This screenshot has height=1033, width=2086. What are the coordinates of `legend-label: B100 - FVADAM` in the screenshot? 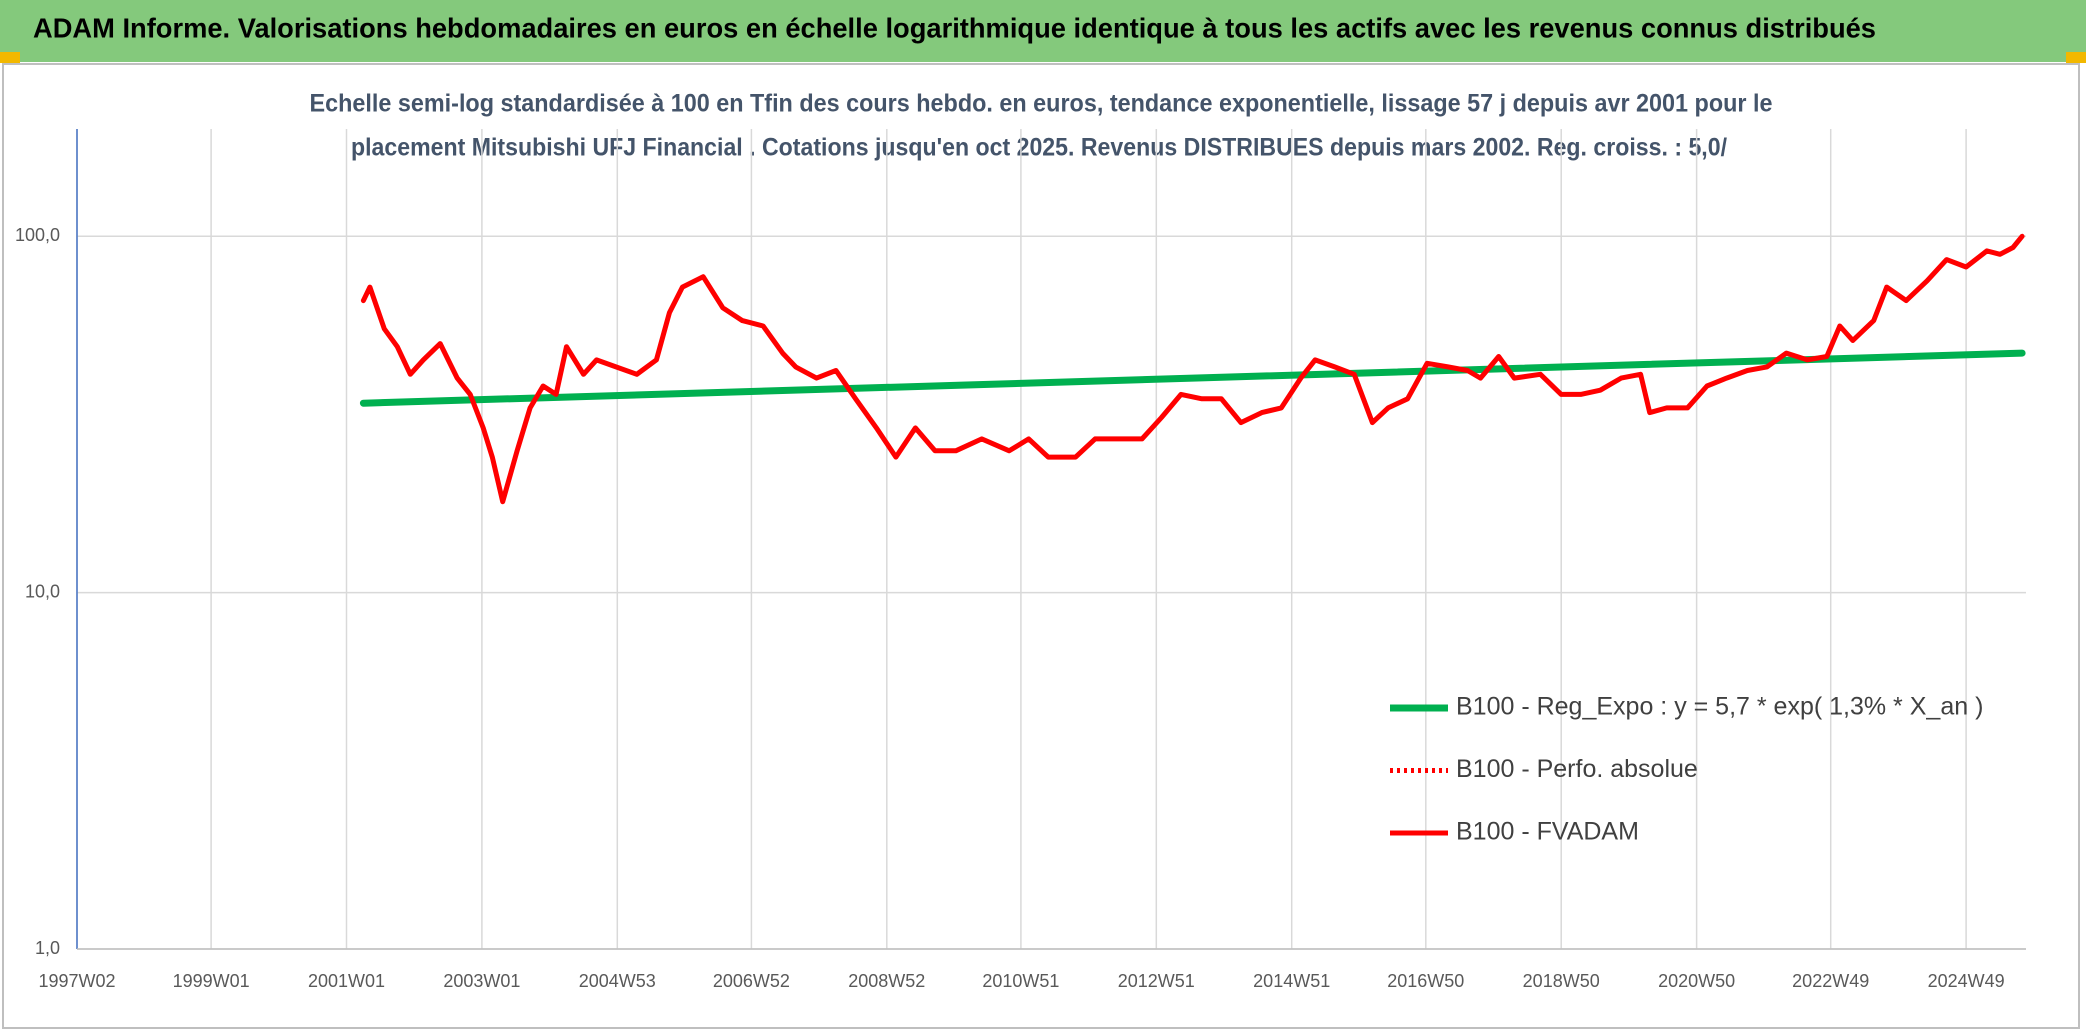 It's located at (1547, 832).